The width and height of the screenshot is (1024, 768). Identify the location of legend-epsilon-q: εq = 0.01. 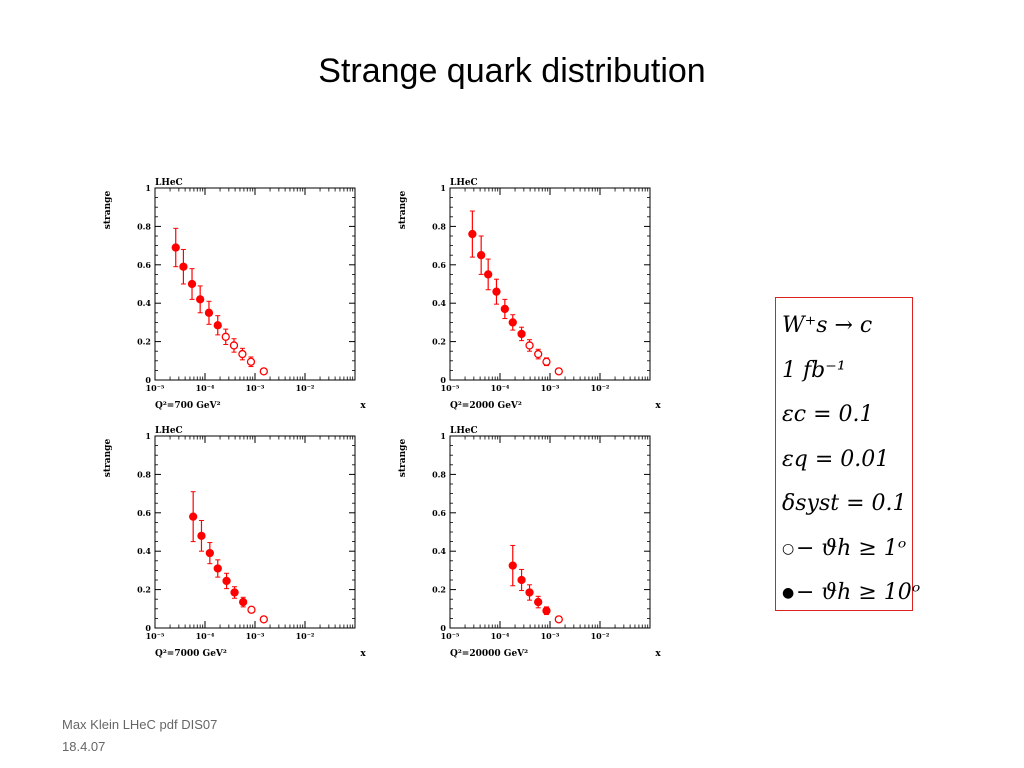
(836, 459).